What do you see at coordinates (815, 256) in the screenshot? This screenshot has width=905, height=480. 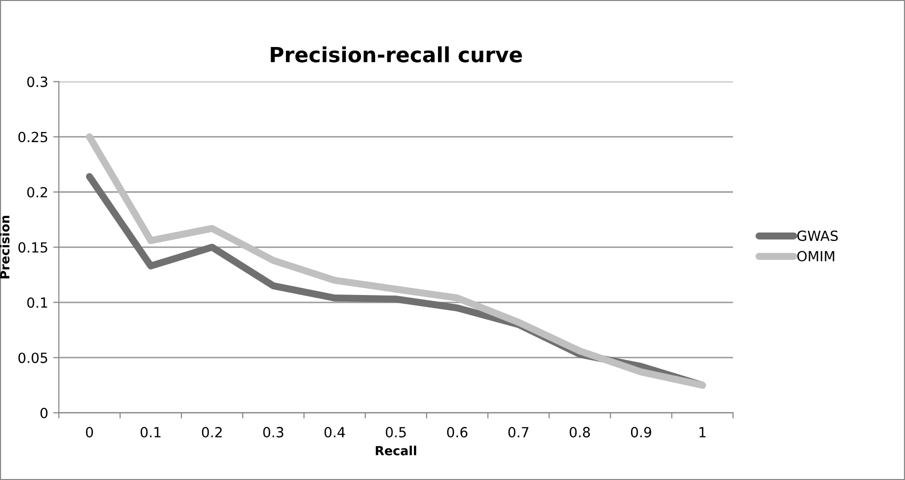 I see `legend-label: OMIM` at bounding box center [815, 256].